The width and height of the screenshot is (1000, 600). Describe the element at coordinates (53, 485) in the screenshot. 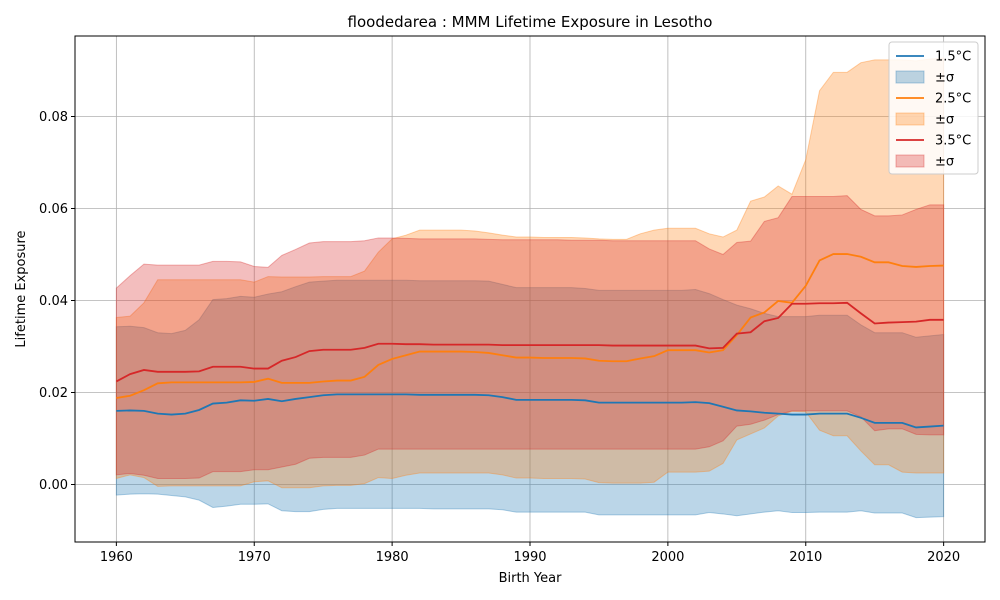

I see `y-tick-label: 0.00` at that location.